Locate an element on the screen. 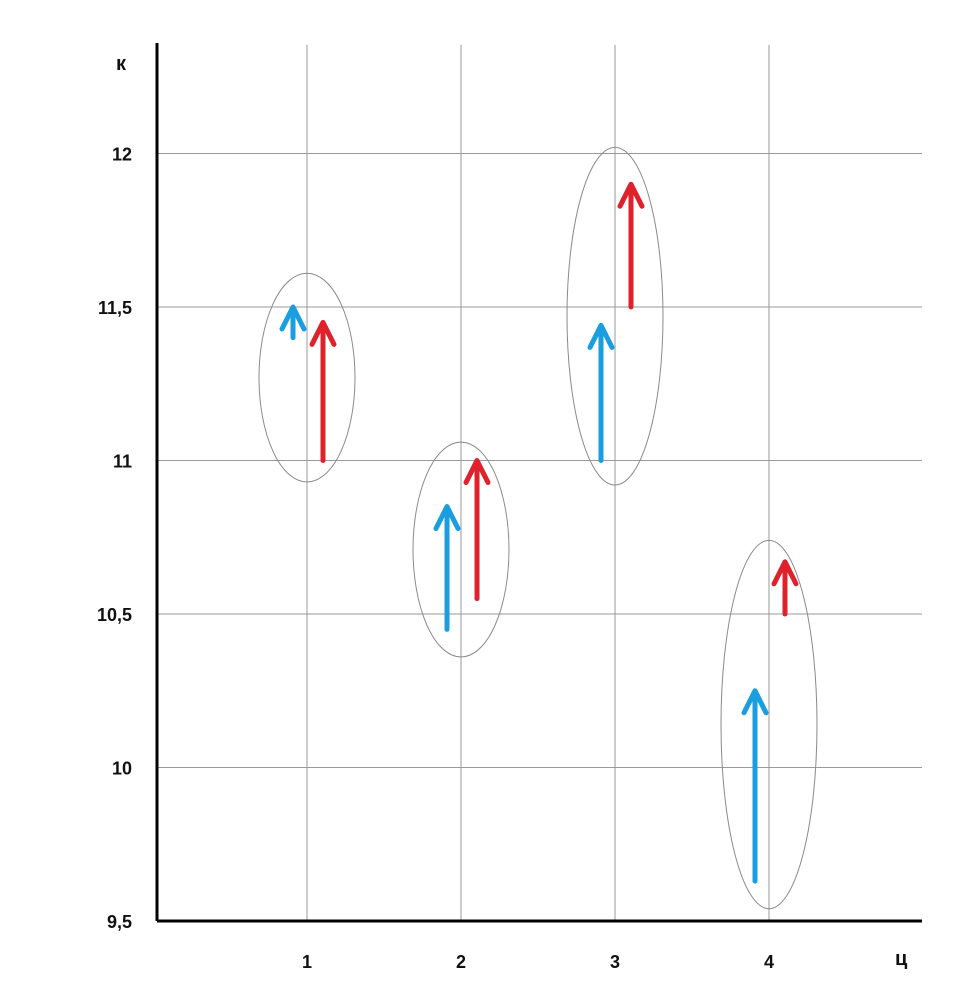 The image size is (960, 1000). y-tick-label: 10 is located at coordinates (122, 769).